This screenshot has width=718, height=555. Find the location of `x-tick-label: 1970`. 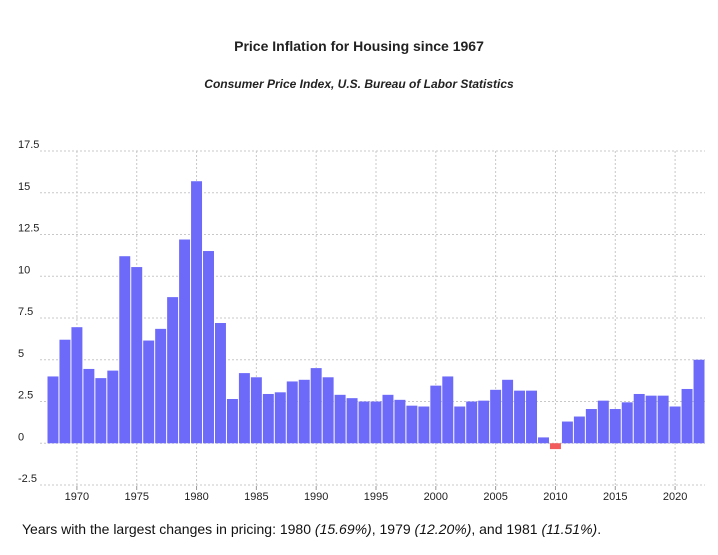

x-tick-label: 1970 is located at coordinates (77, 497).